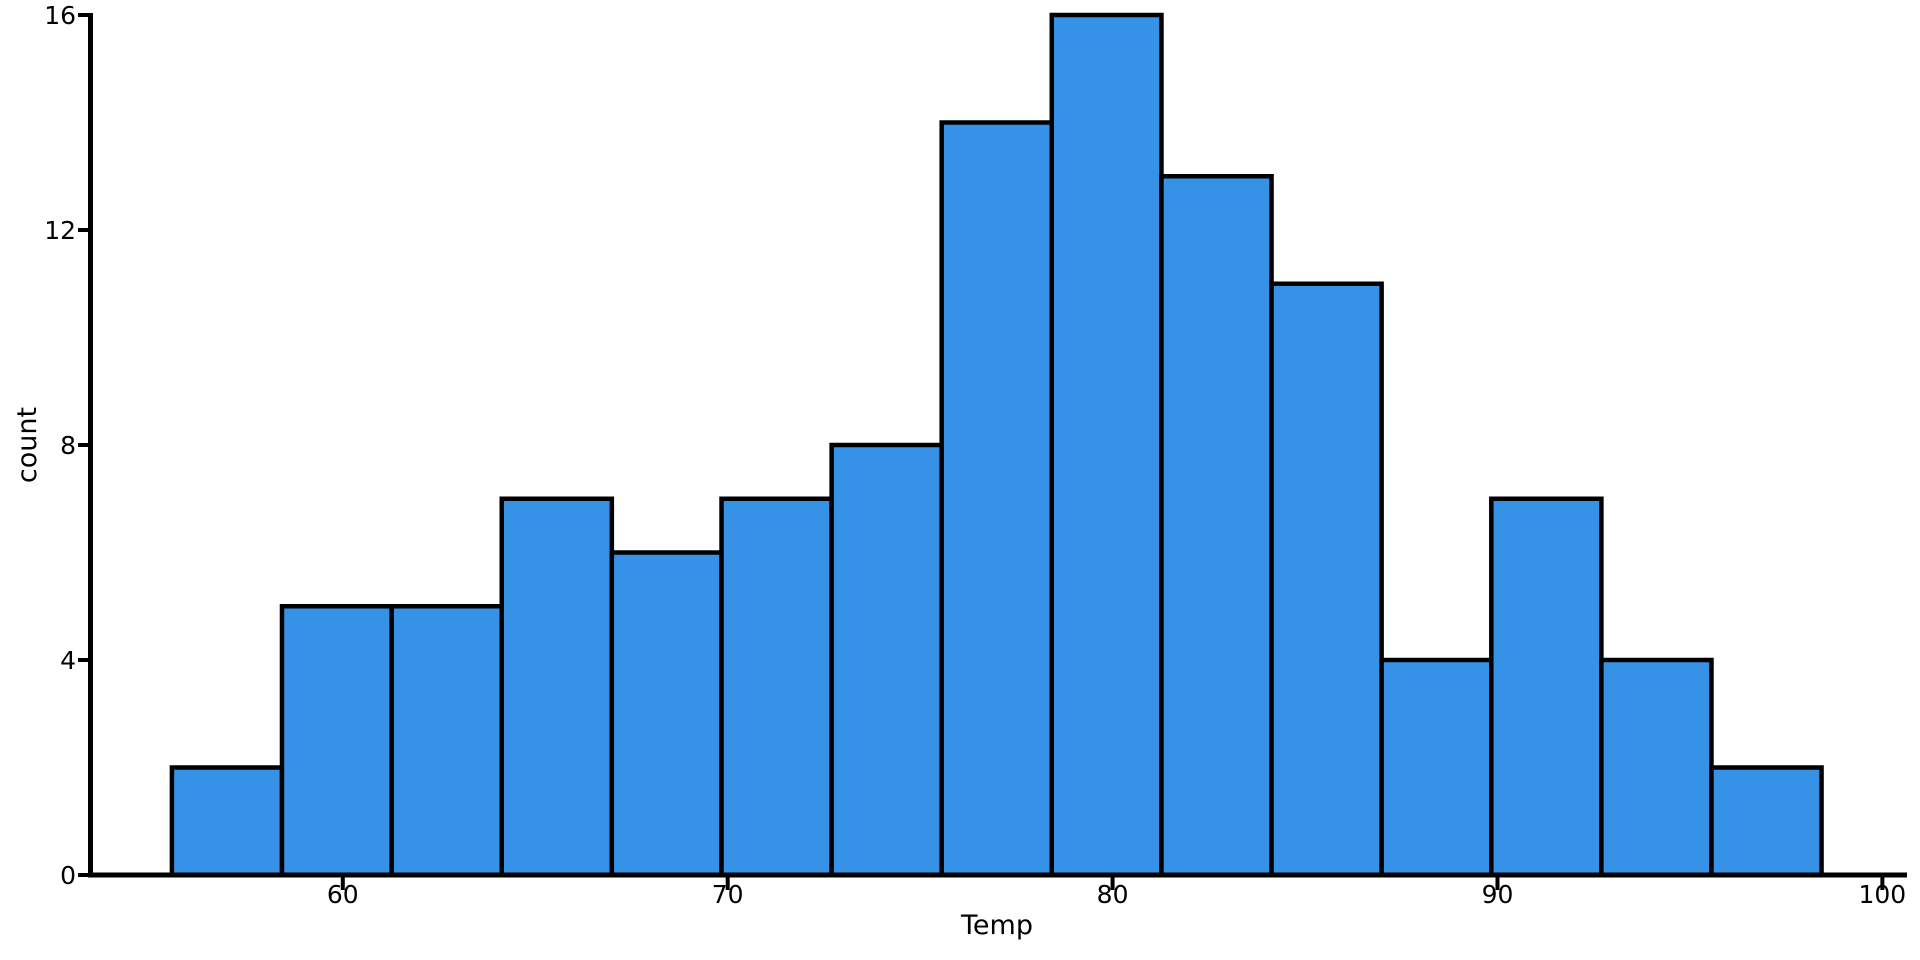  Describe the element at coordinates (60, 230) in the screenshot. I see `y-tick-label: 12` at that location.